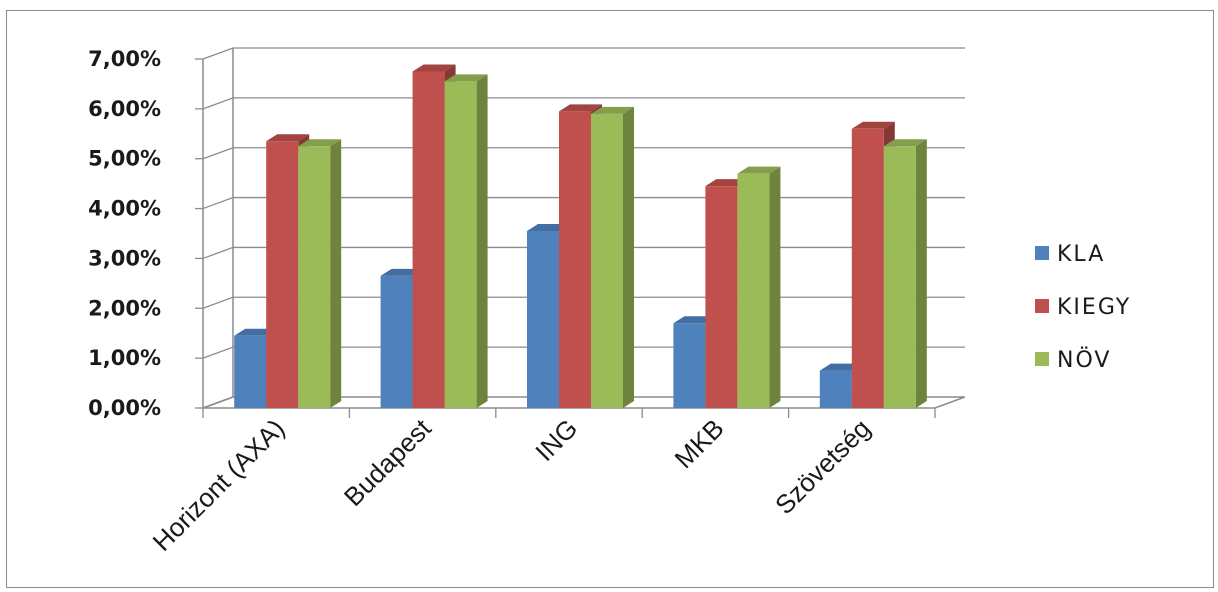 Image resolution: width=1218 pixels, height=592 pixels. What do you see at coordinates (612, 257) in the screenshot?
I see `bar-növ-2` at bounding box center [612, 257].